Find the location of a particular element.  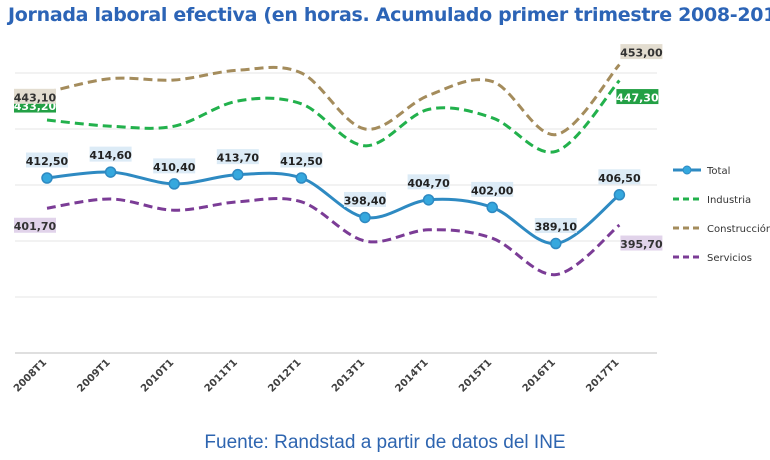

series-line-servicios is located at coordinates (333, 237).